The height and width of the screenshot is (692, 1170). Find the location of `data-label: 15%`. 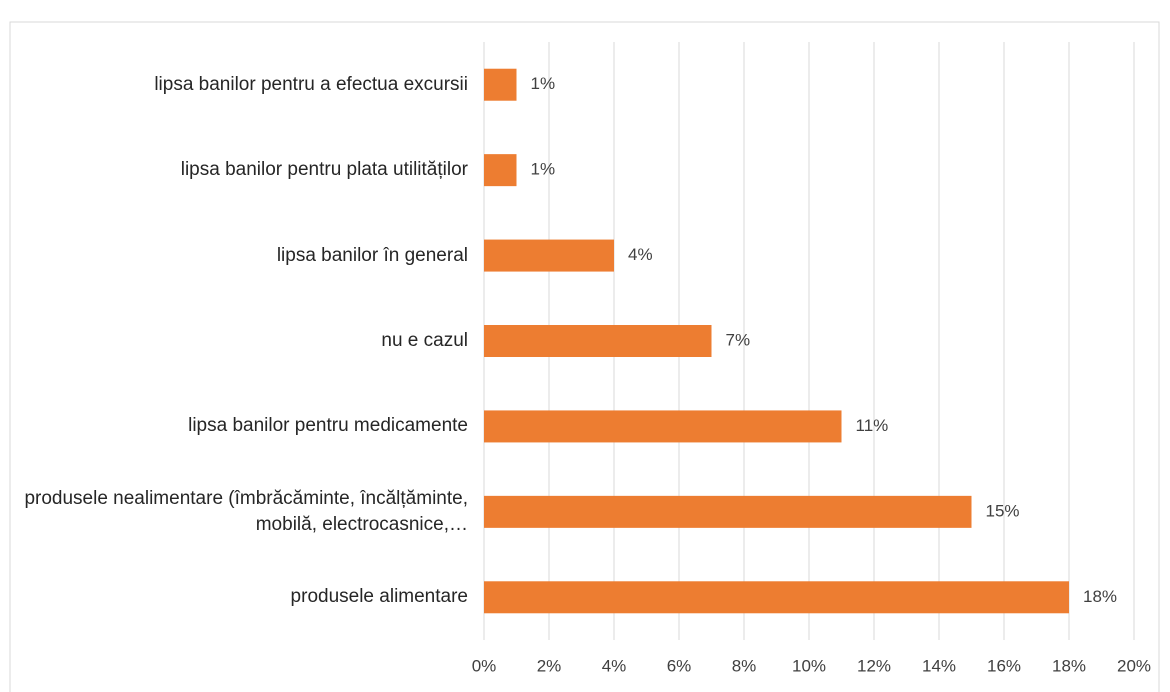

data-label: 15% is located at coordinates (1003, 510).